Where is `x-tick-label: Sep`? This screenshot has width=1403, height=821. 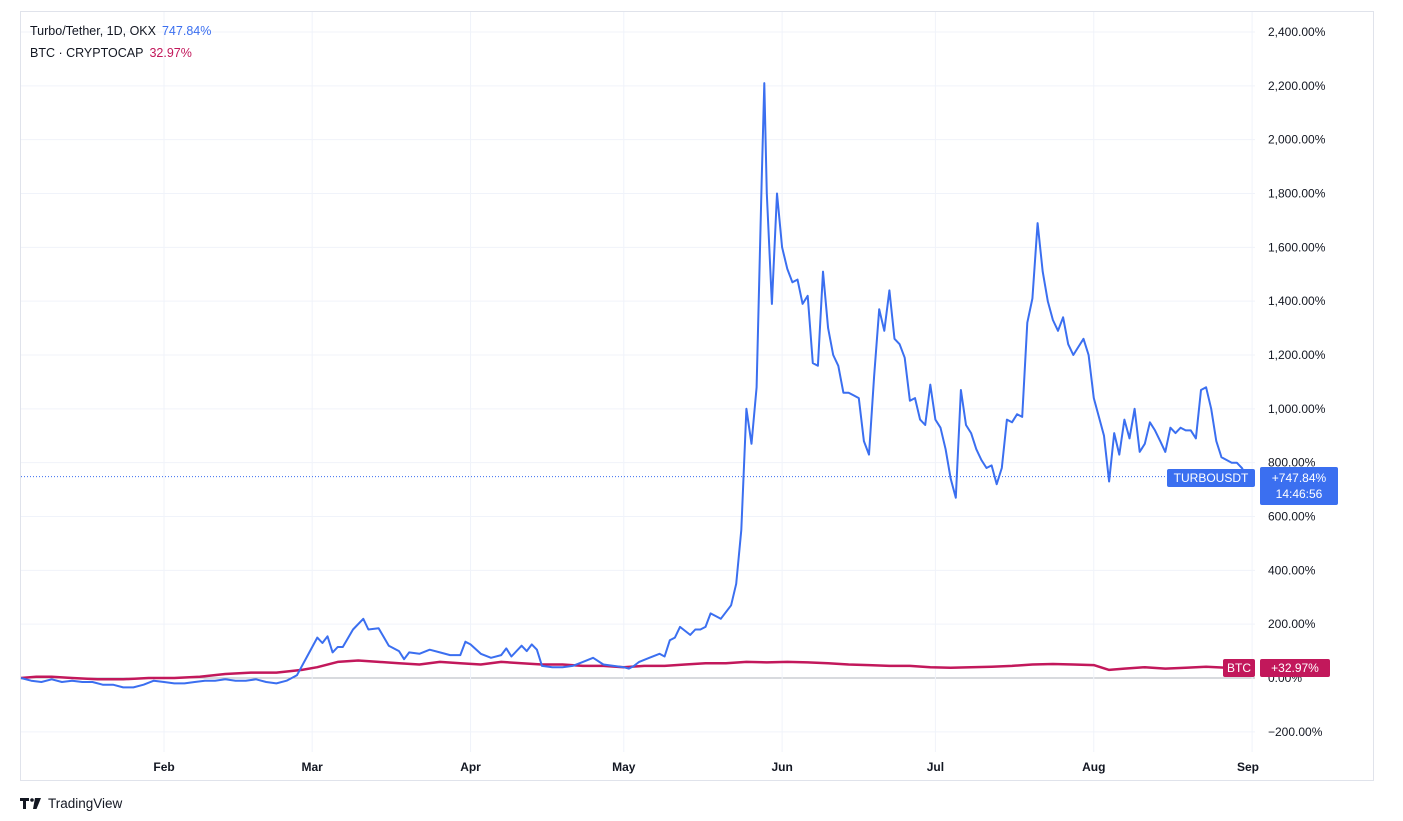 x-tick-label: Sep is located at coordinates (1248, 767).